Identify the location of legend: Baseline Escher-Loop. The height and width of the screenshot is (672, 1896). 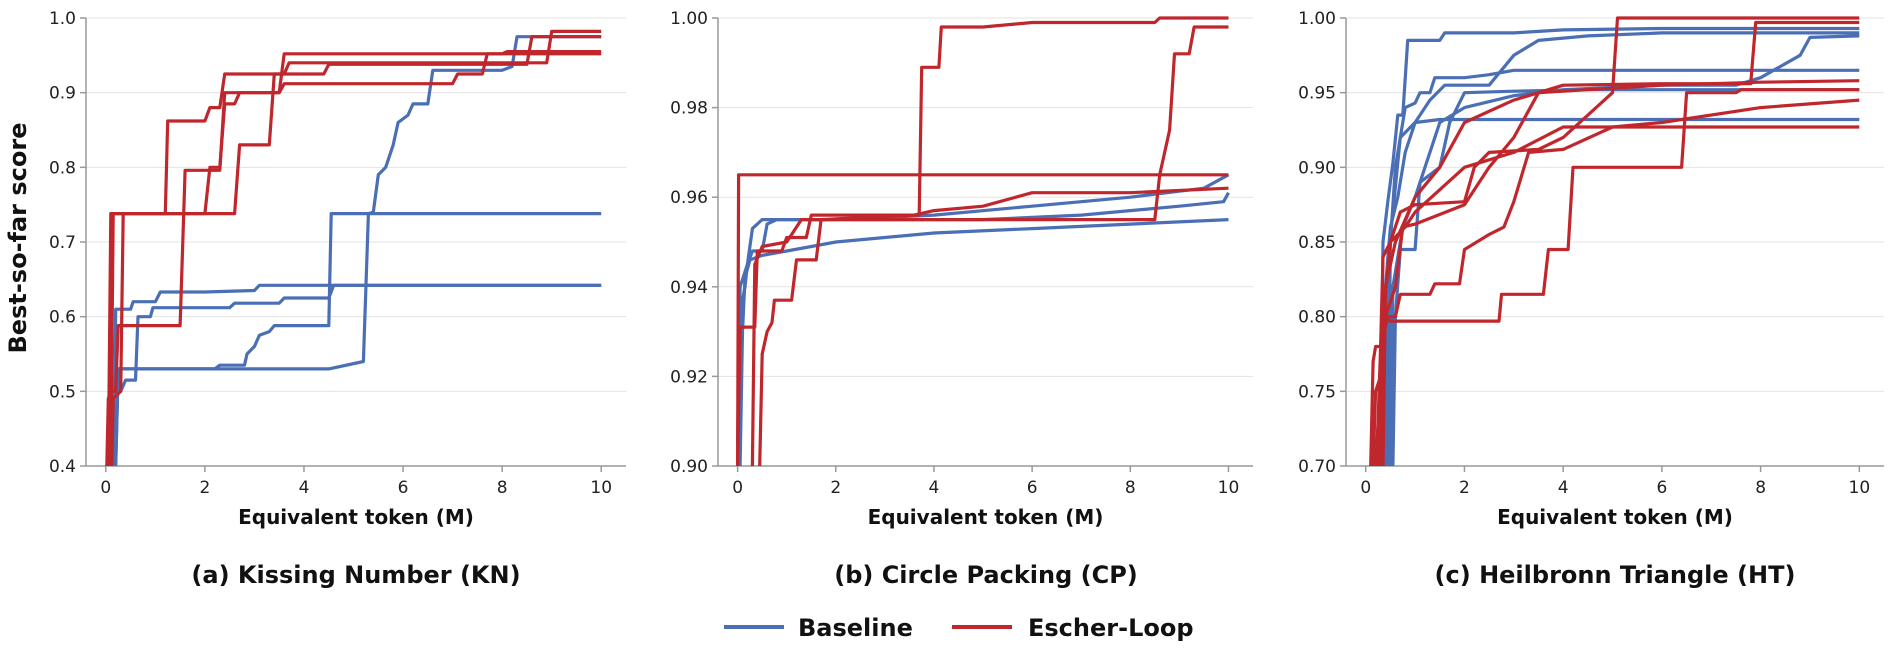
(959, 628).